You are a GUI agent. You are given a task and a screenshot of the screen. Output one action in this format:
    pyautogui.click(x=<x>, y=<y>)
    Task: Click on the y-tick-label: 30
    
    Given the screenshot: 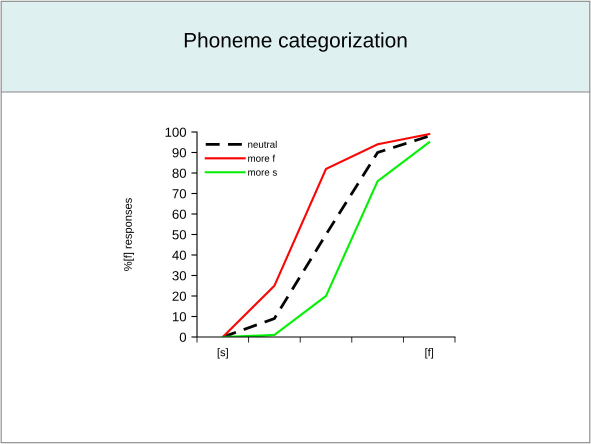 What is the action you would take?
    pyautogui.click(x=179, y=275)
    